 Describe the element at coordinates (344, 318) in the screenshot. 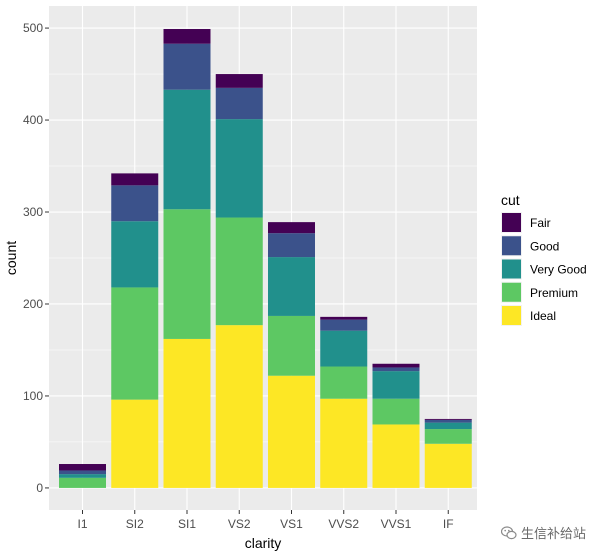

I see `bar-fair-vvs2` at that location.